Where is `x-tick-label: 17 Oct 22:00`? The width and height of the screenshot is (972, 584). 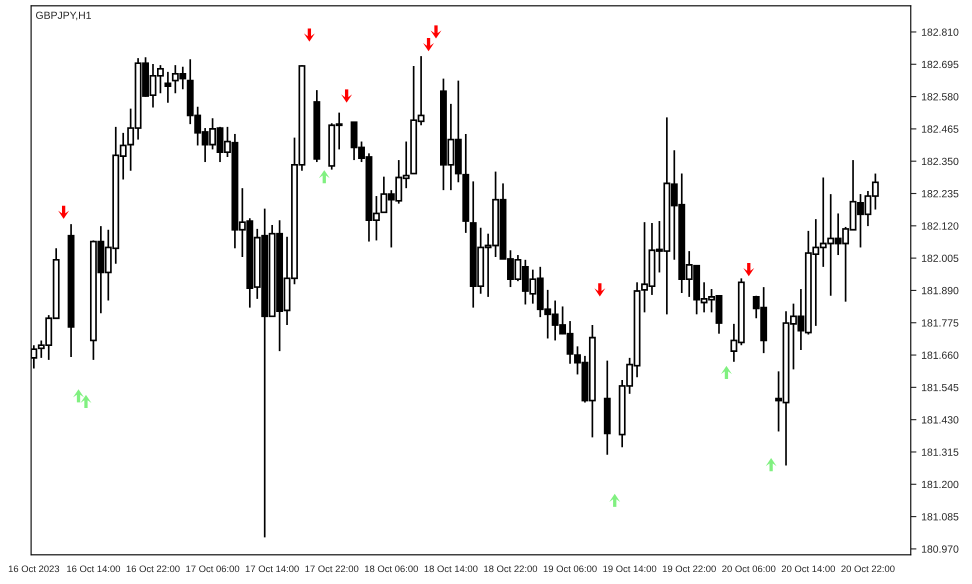
x-tick-label: 17 Oct 22:00 is located at coordinates (331, 568).